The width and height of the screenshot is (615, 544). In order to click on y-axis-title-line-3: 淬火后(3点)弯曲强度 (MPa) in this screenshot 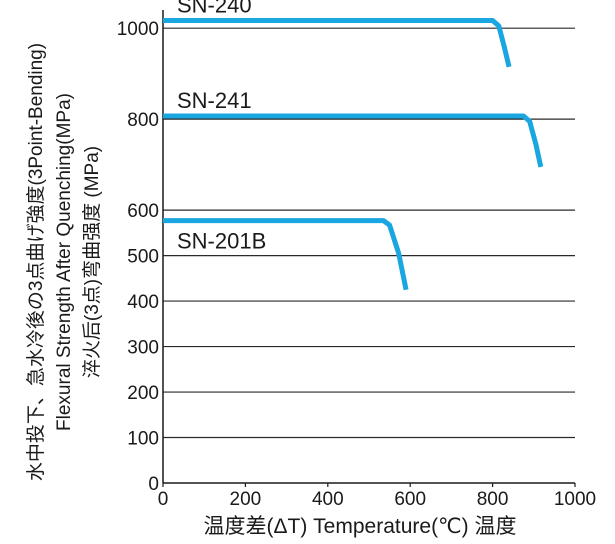, I will do `click(92, 262)`.